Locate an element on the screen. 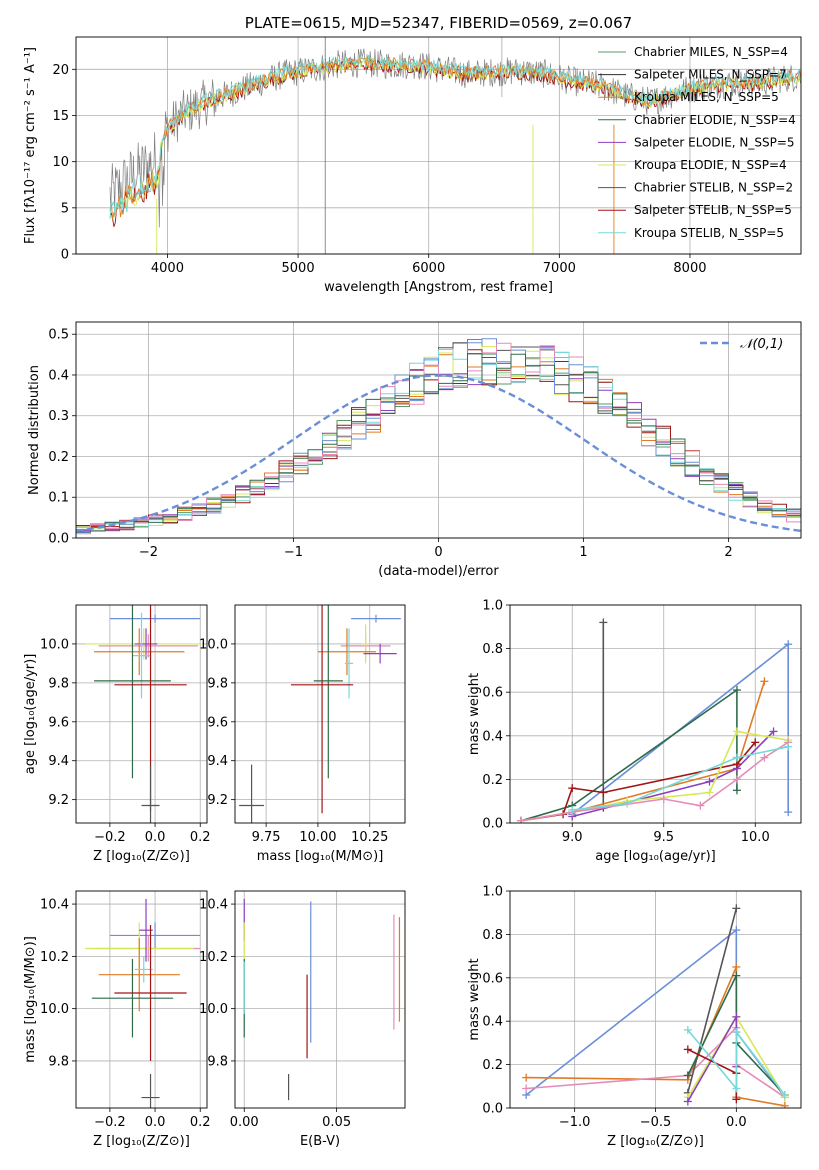 This screenshot has width=819, height=1170. y-axis-label: Flux [fλ10⁻¹⁷ erg cm⁻² s⁻¹ A⁻¹] is located at coordinates (30, 145).